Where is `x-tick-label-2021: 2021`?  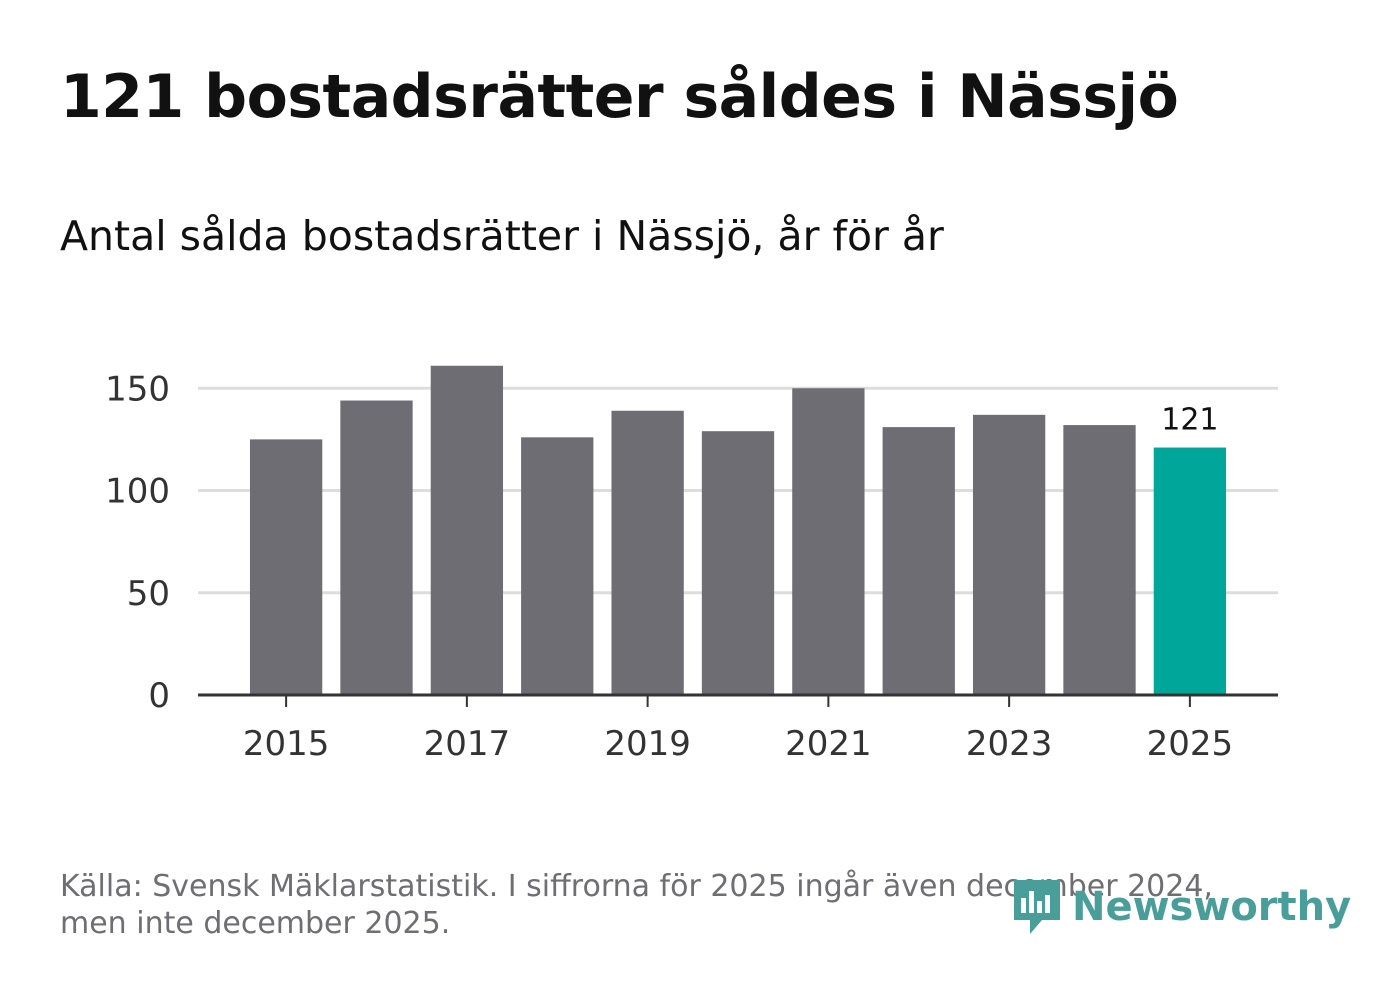
x-tick-label-2021: 2021 is located at coordinates (828, 744).